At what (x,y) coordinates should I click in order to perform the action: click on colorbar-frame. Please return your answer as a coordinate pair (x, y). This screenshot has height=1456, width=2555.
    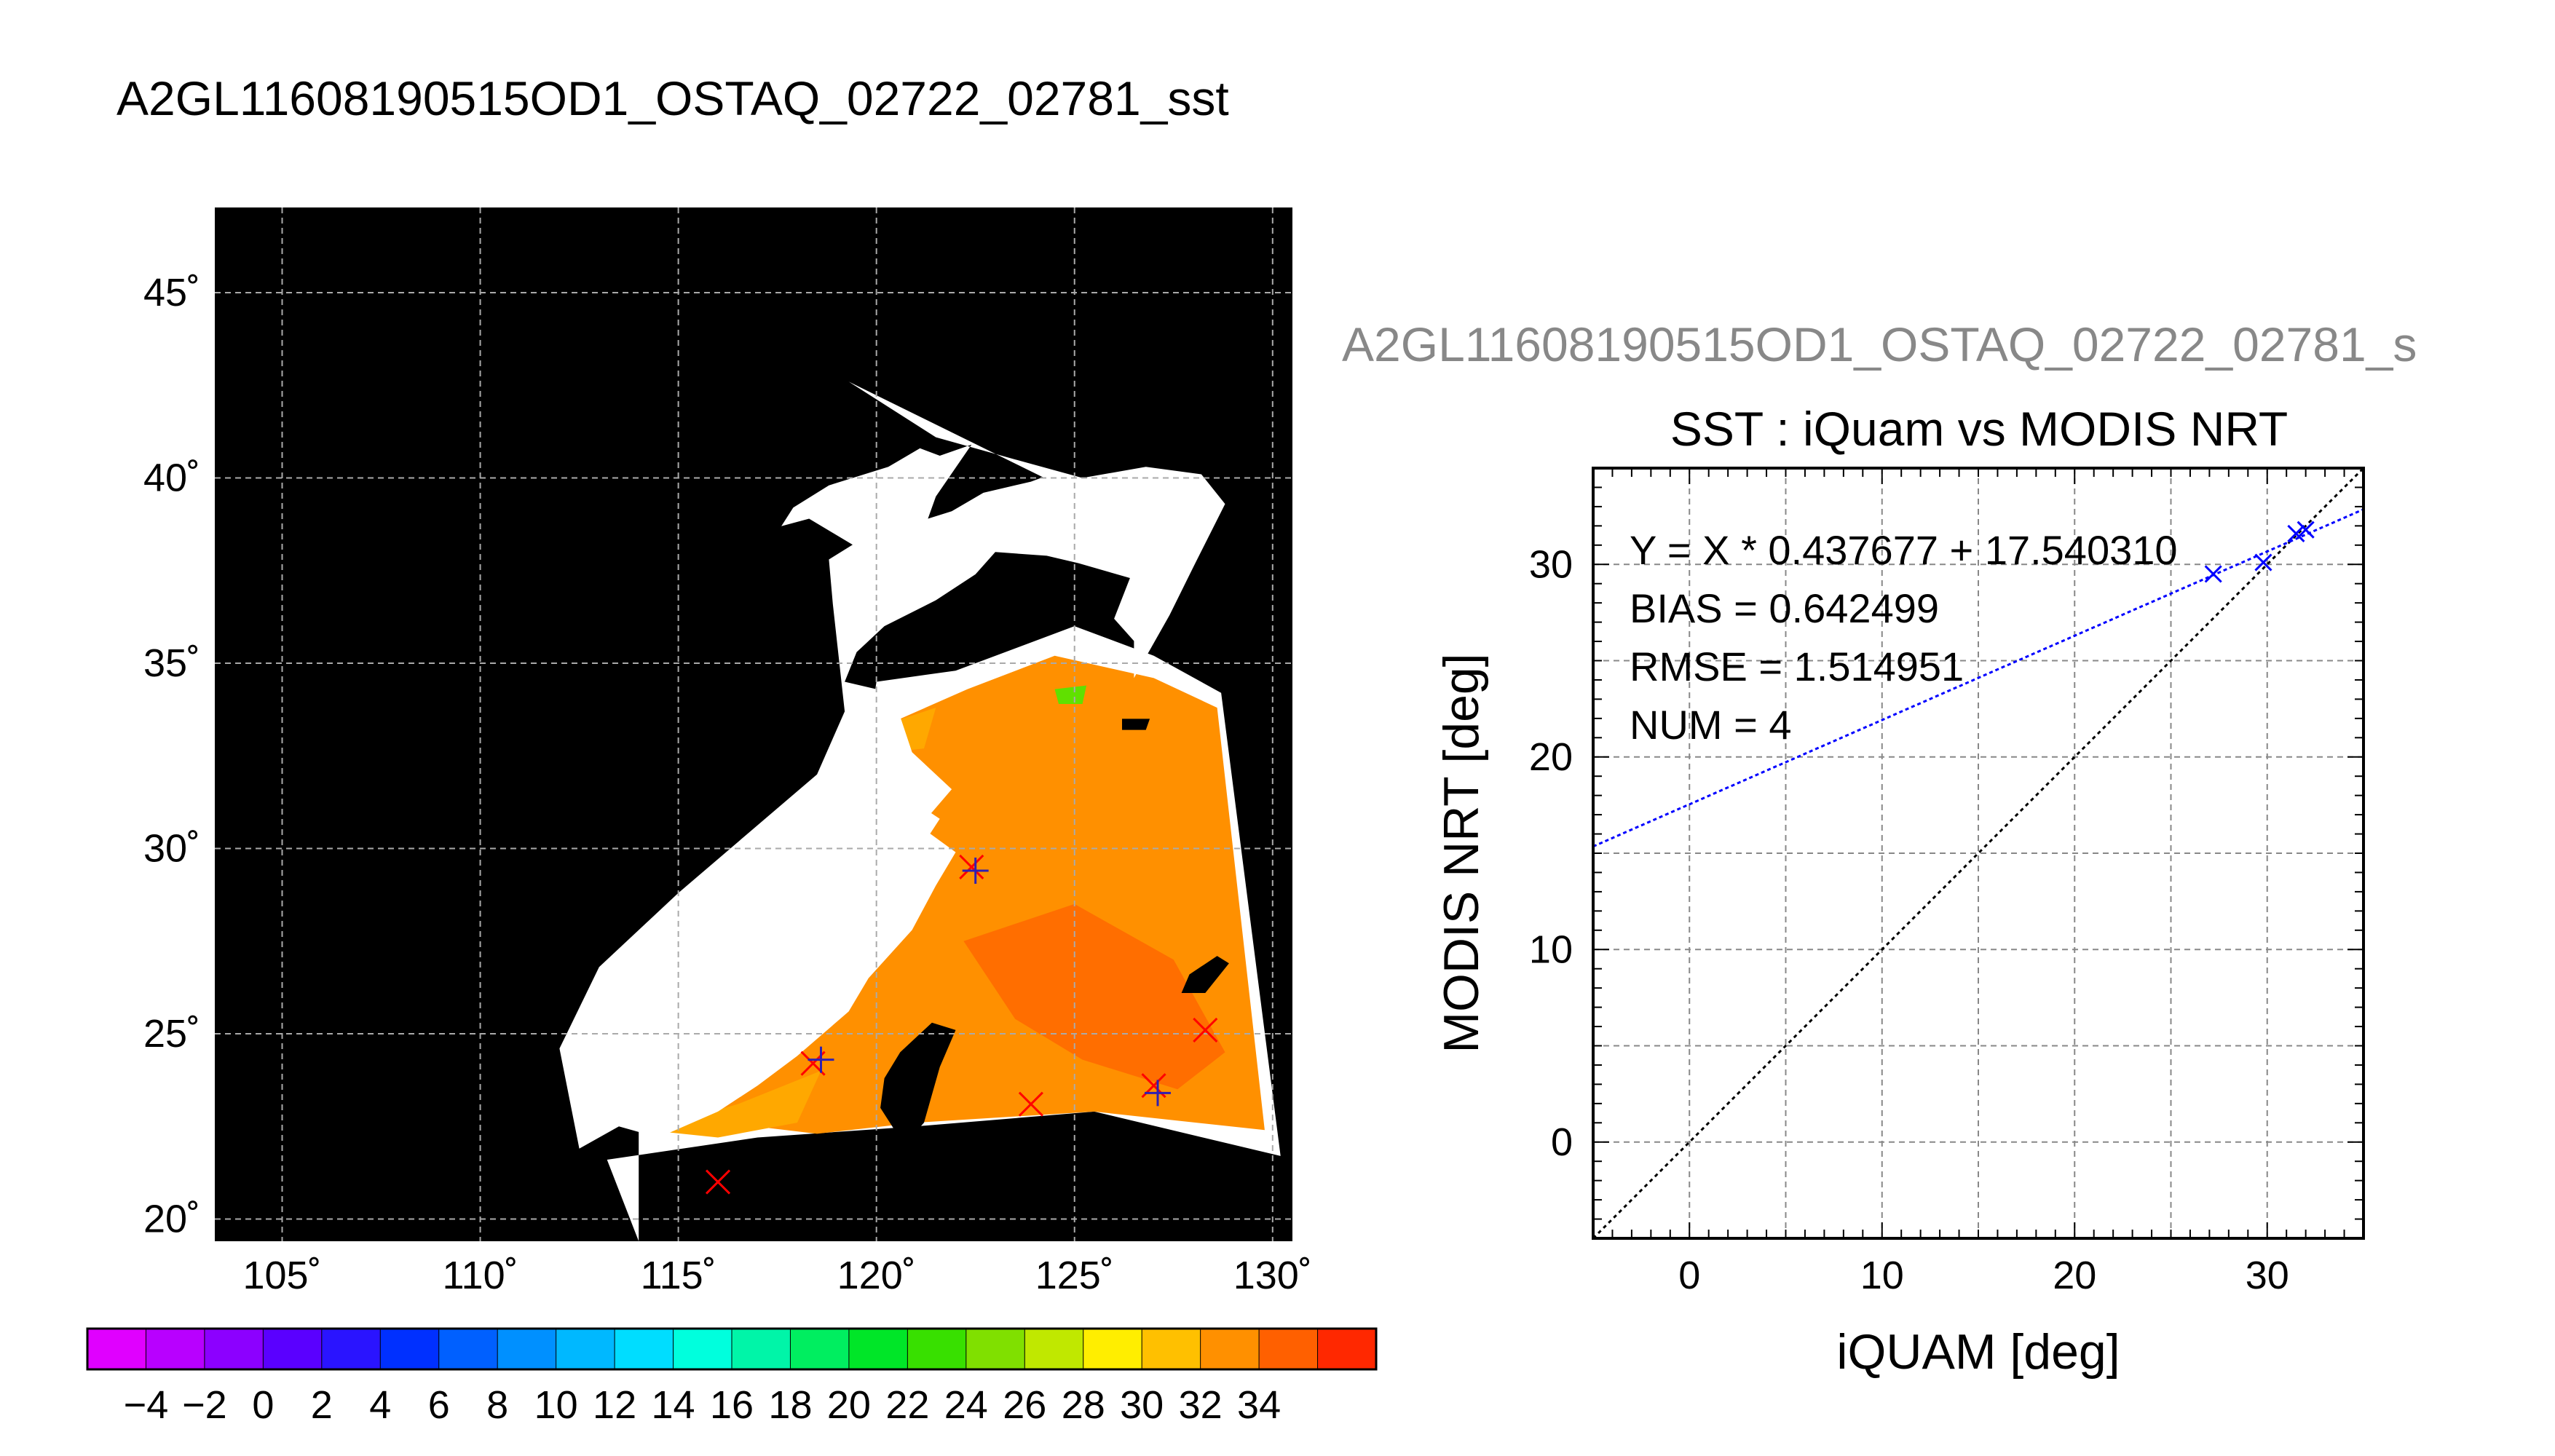
    Looking at the image, I should click on (732, 1349).